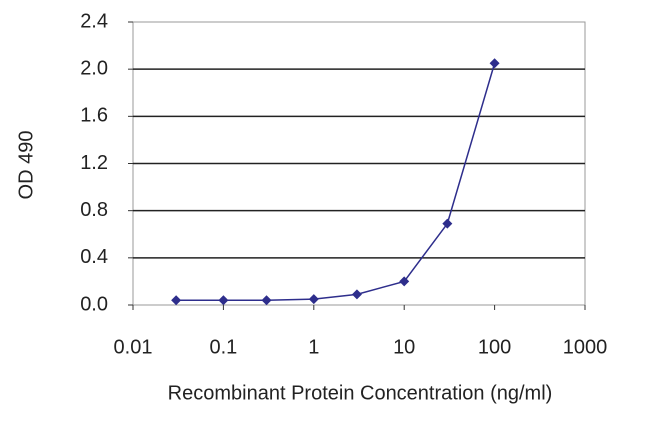 This screenshot has height=421, width=650. What do you see at coordinates (94, 21) in the screenshot?
I see `y-tick-label: 2.4` at bounding box center [94, 21].